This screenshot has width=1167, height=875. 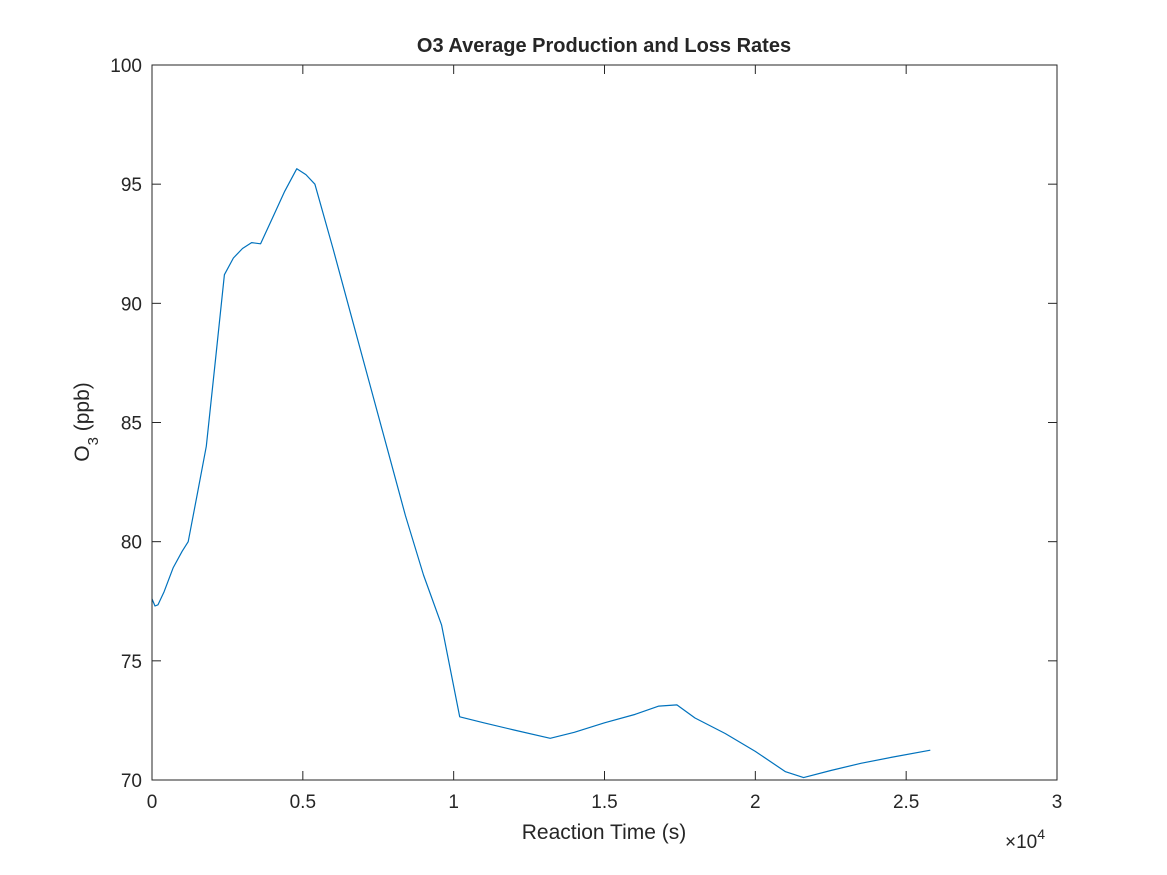 What do you see at coordinates (604, 802) in the screenshot?
I see `x-tick-label: 1.5` at bounding box center [604, 802].